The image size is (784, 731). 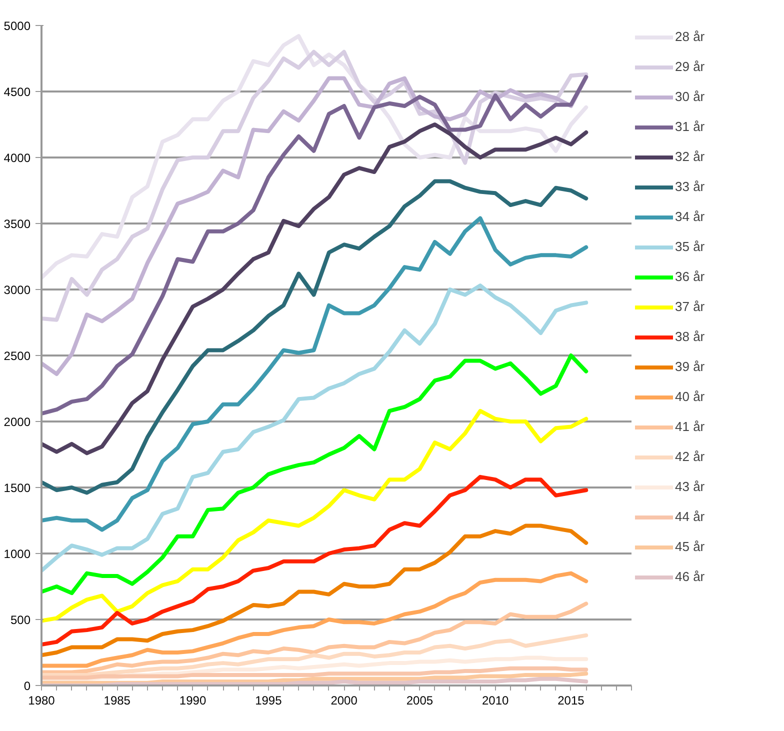 I want to click on legend-label: 29 år, so click(x=690, y=66).